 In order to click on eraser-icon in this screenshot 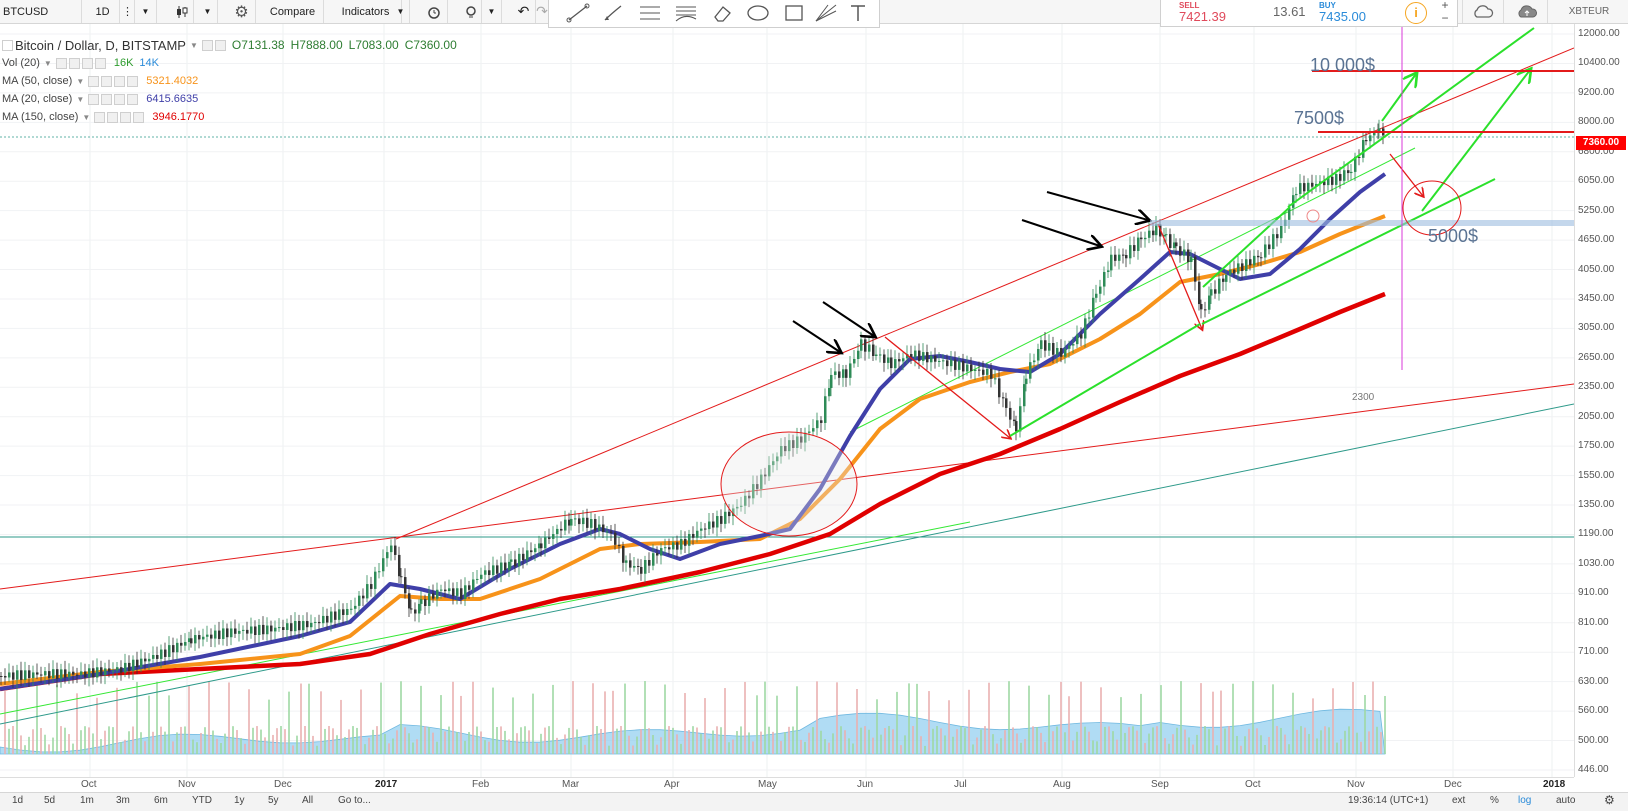, I will do `click(722, 13)`.